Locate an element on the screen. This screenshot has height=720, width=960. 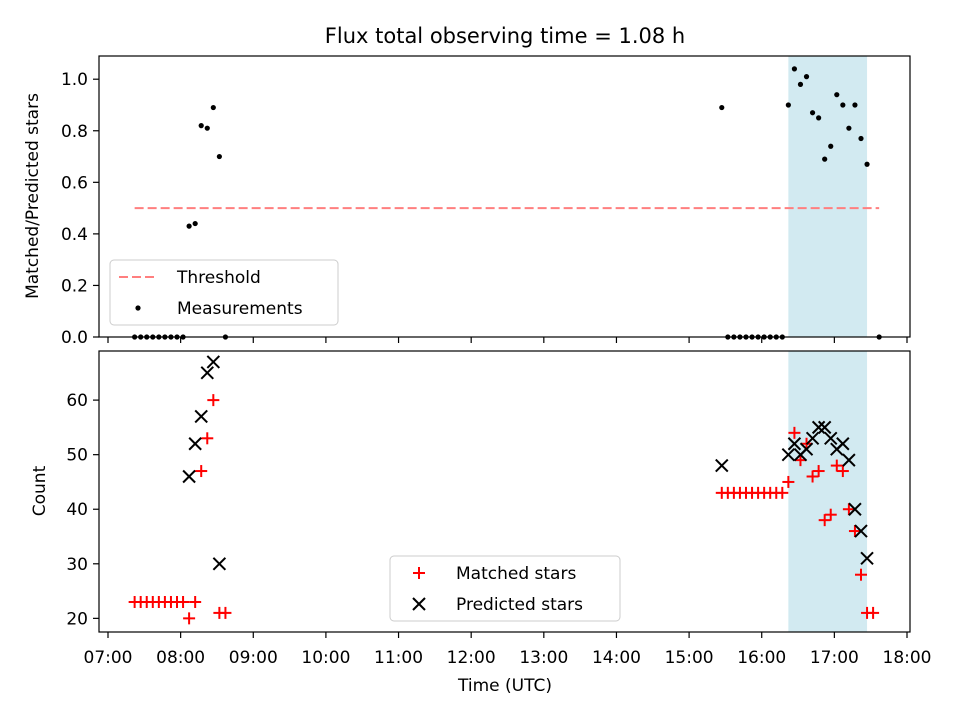
x-tick-label: 15:00 is located at coordinates (689, 658).